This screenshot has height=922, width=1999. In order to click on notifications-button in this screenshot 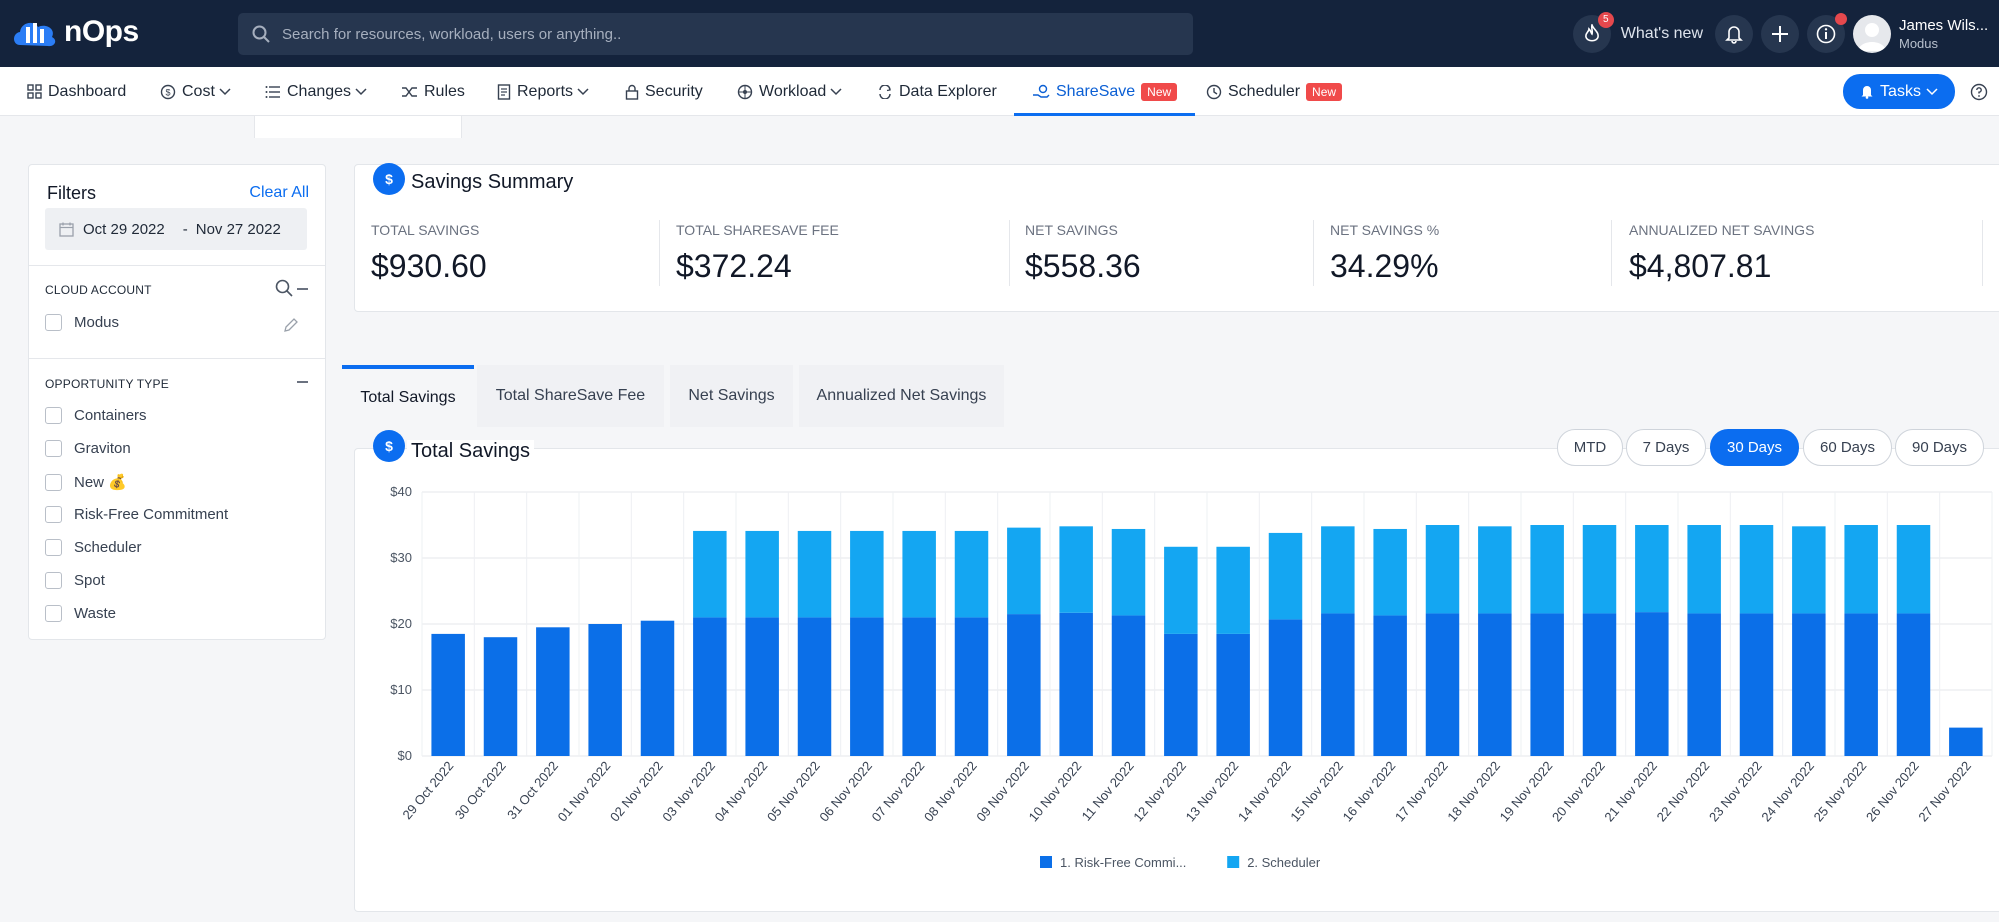, I will do `click(1734, 33)`.